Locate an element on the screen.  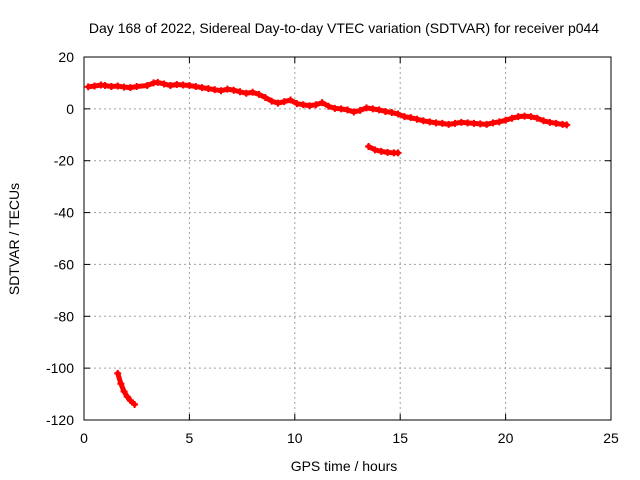
y-tick-label: -80 is located at coordinates (64, 316).